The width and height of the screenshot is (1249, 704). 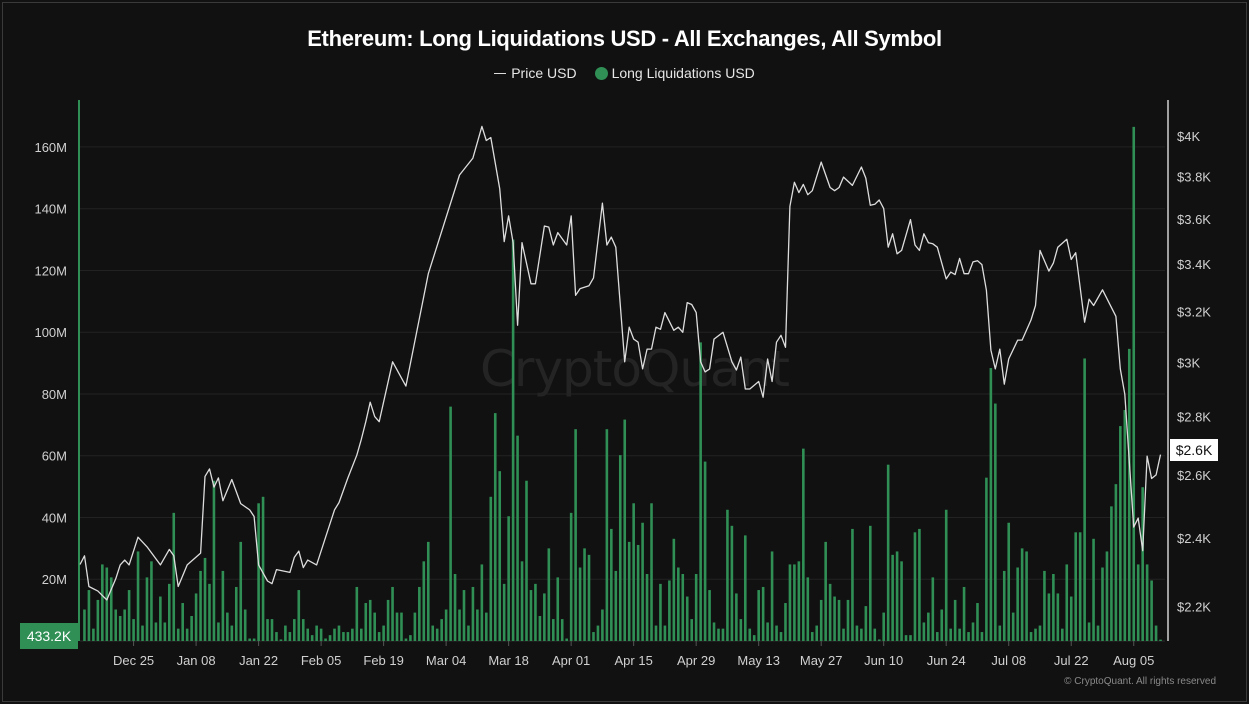 I want to click on legend: Price USD Long Liquidations USD, so click(x=624, y=72).